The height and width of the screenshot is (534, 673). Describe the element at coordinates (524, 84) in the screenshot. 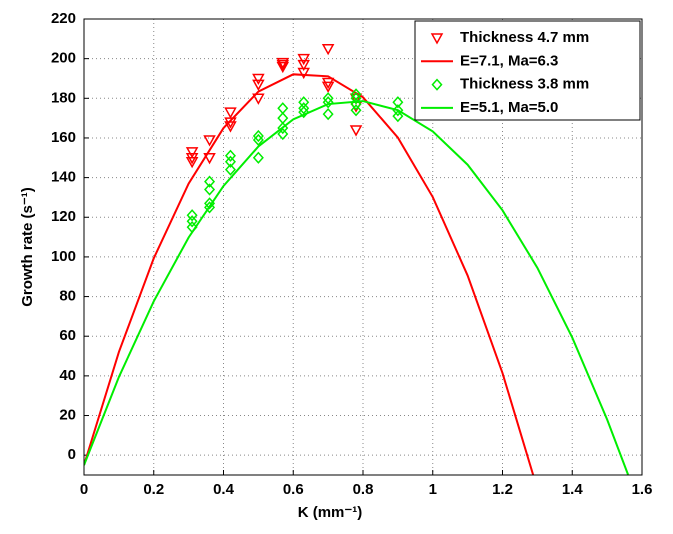

I see `legend-label: Thickness 3.8 mm` at that location.